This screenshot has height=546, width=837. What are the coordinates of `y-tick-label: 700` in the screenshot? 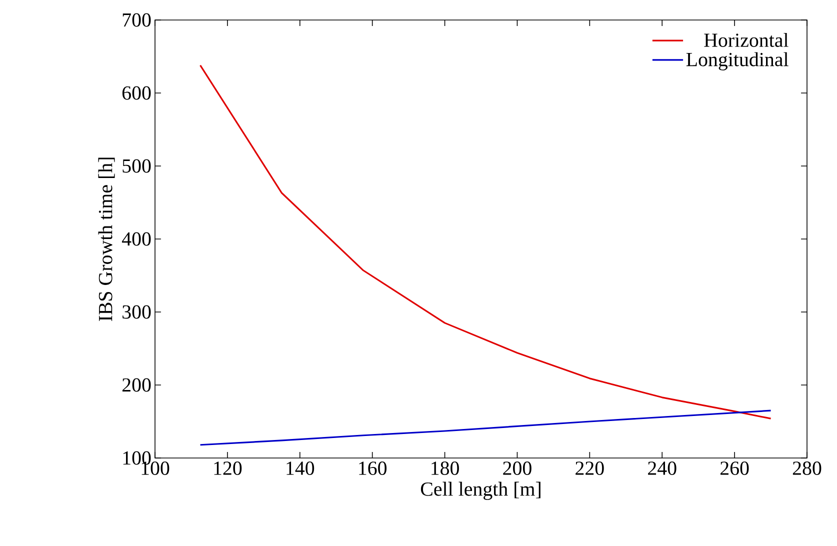 It's located at (136, 20).